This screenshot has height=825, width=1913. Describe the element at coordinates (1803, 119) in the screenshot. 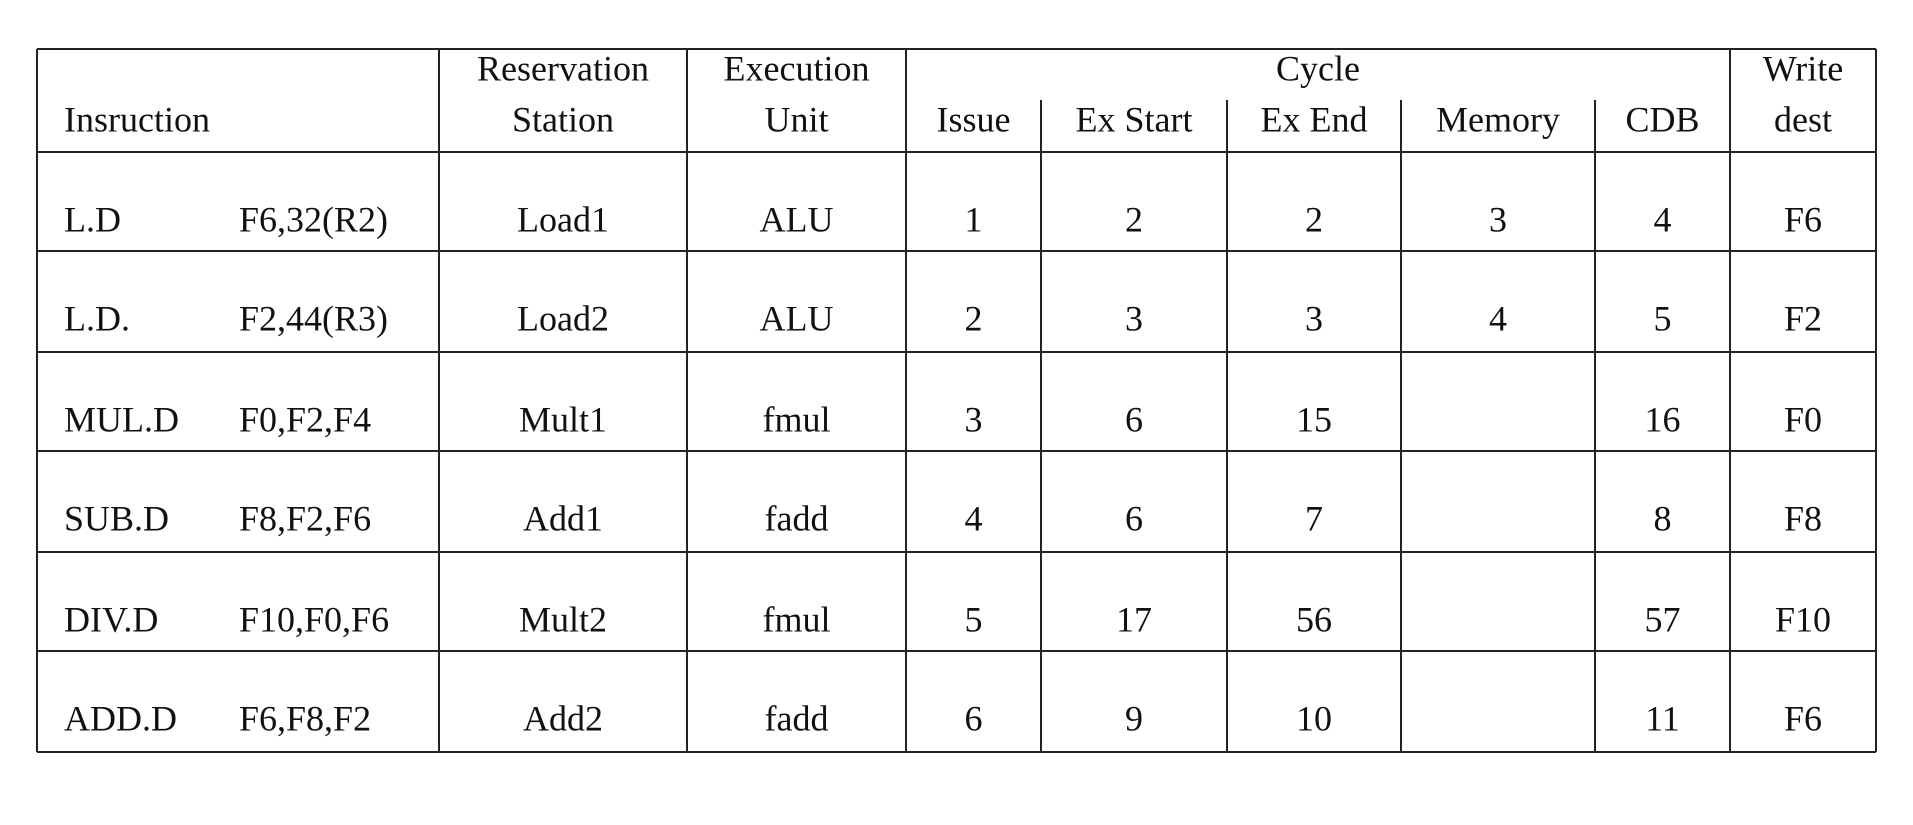

I see `header-cell: dest` at that location.